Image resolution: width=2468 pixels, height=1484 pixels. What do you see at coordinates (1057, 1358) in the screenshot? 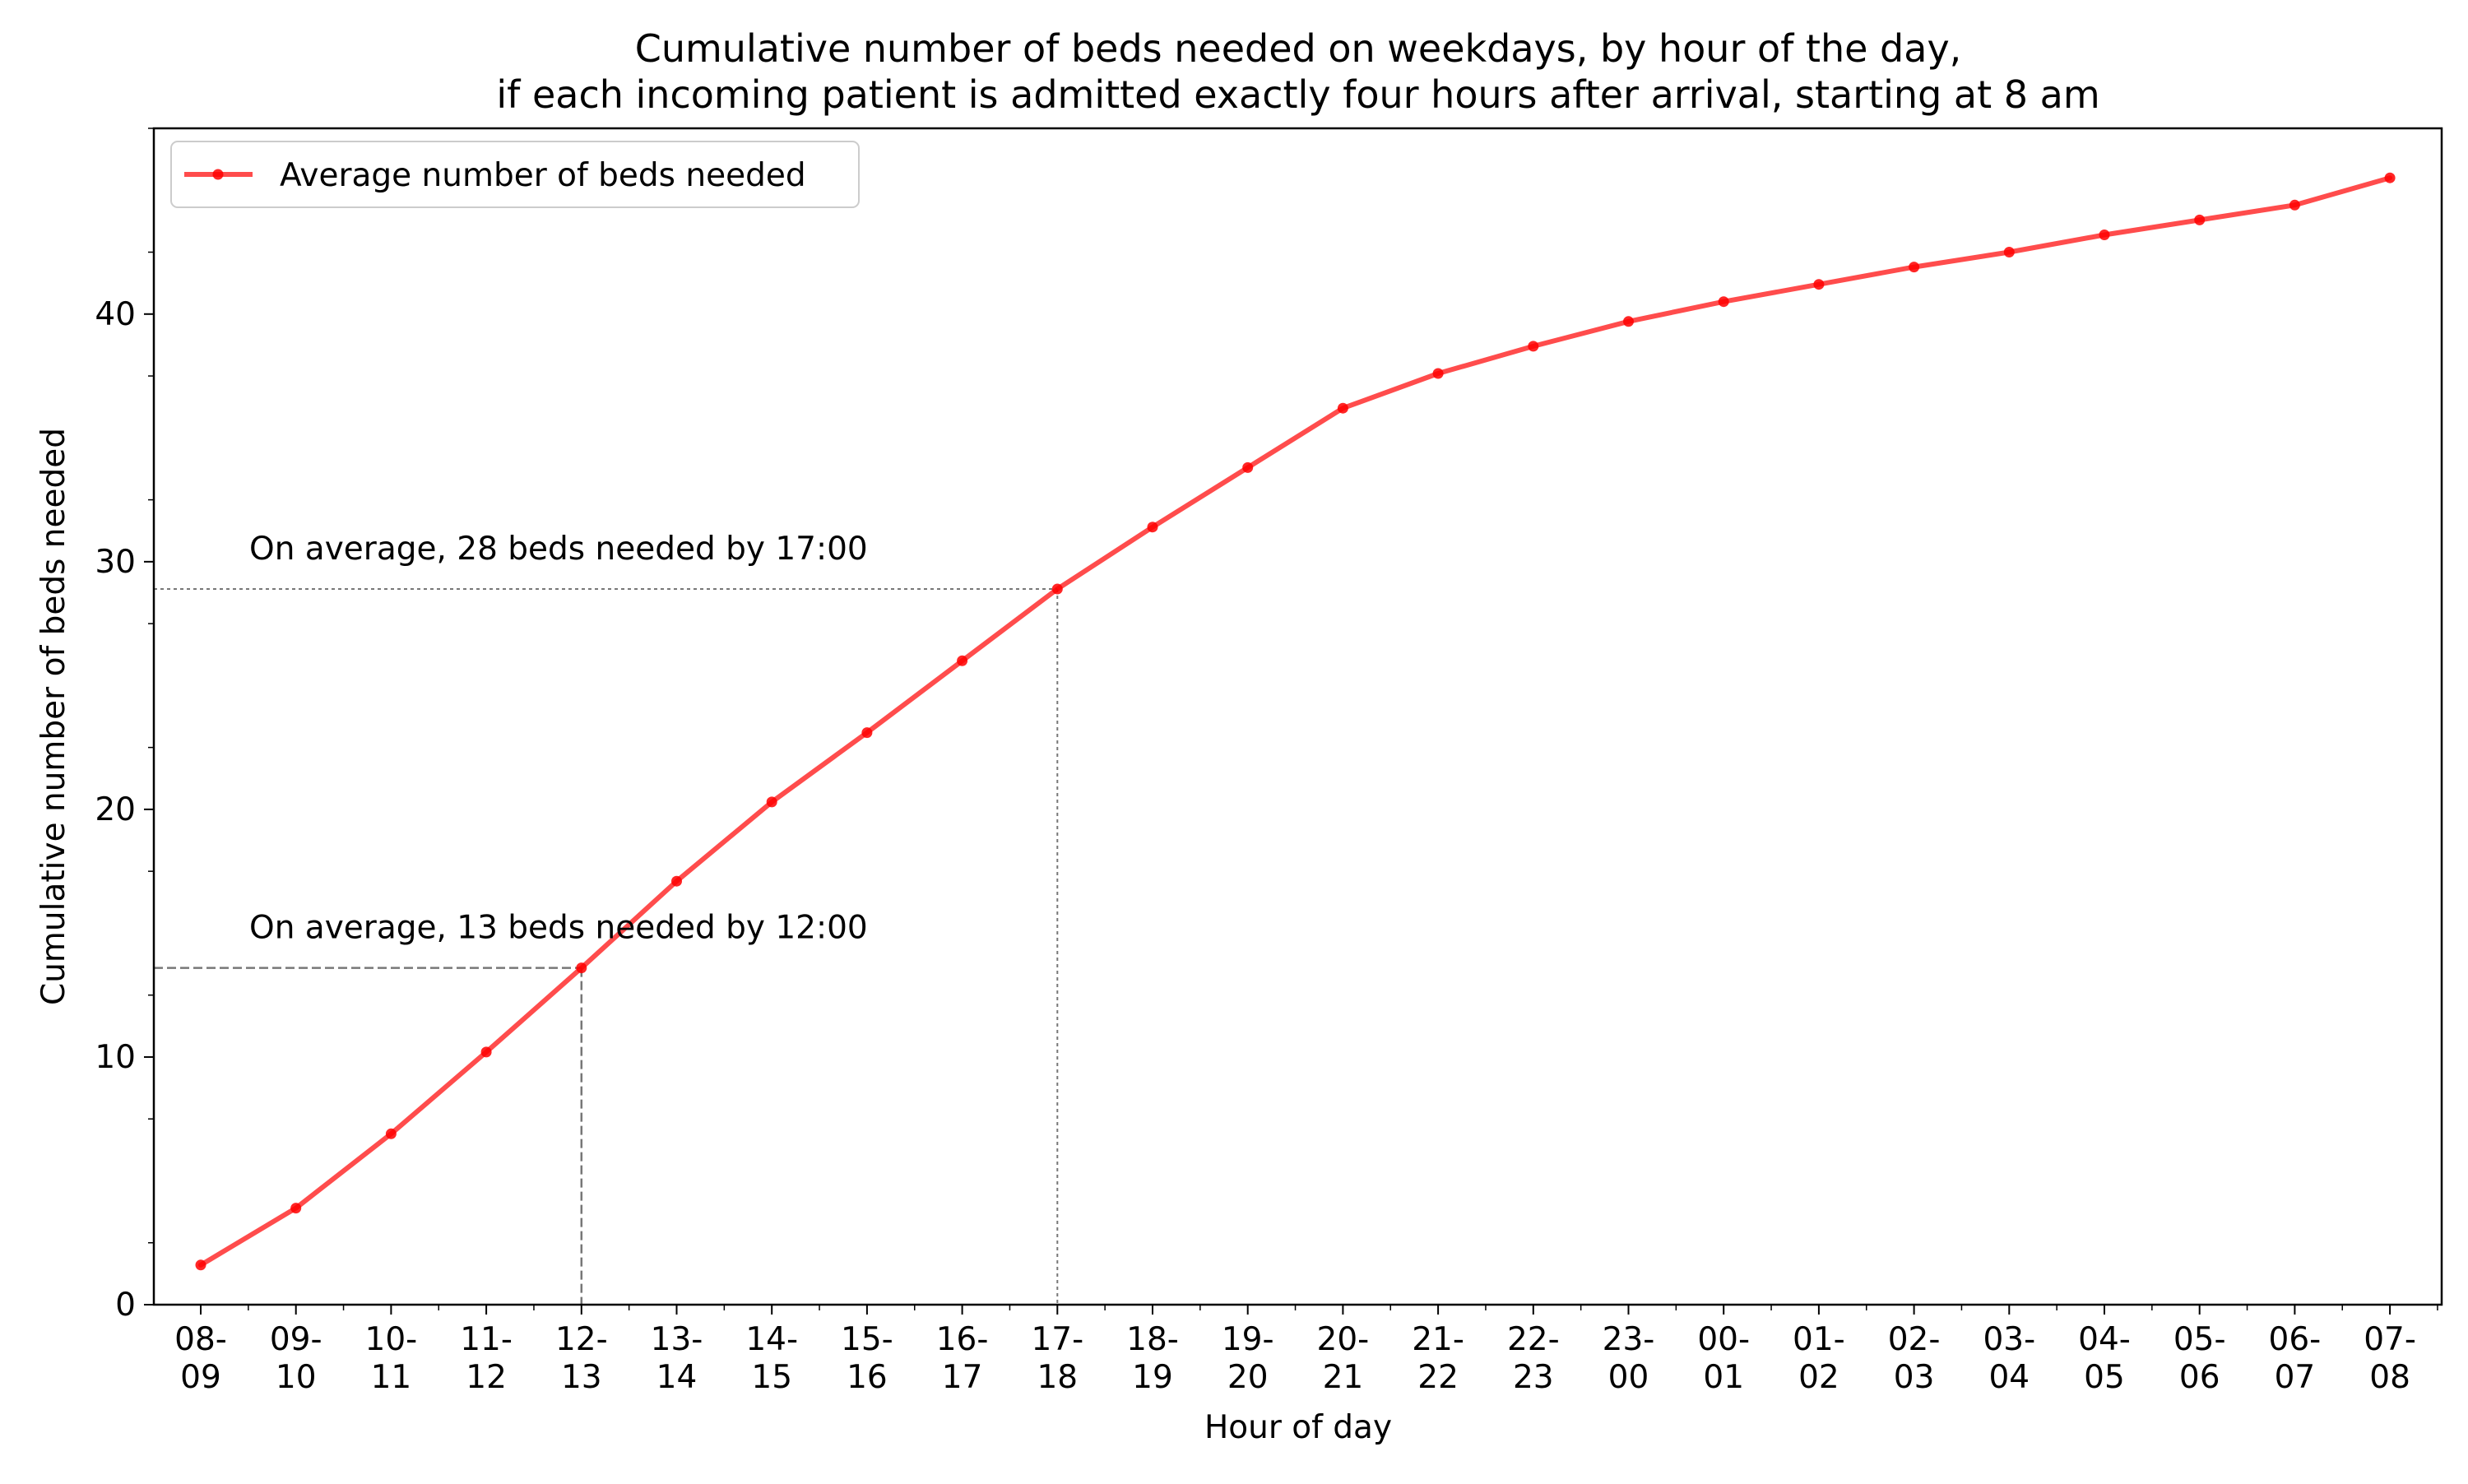
I see `x-tick-label: 17-18` at bounding box center [1057, 1358].